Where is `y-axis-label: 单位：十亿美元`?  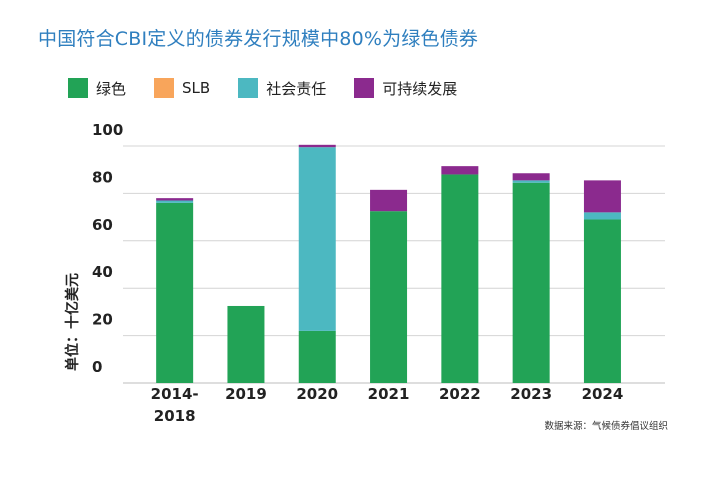
y-axis-label: 单位：十亿美元 is located at coordinates (72, 322).